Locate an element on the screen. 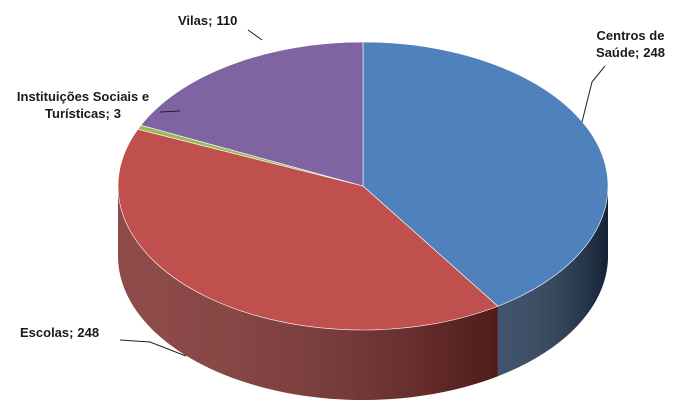 The image size is (695, 404). category-label: Escolas; is located at coordinates (47, 332).